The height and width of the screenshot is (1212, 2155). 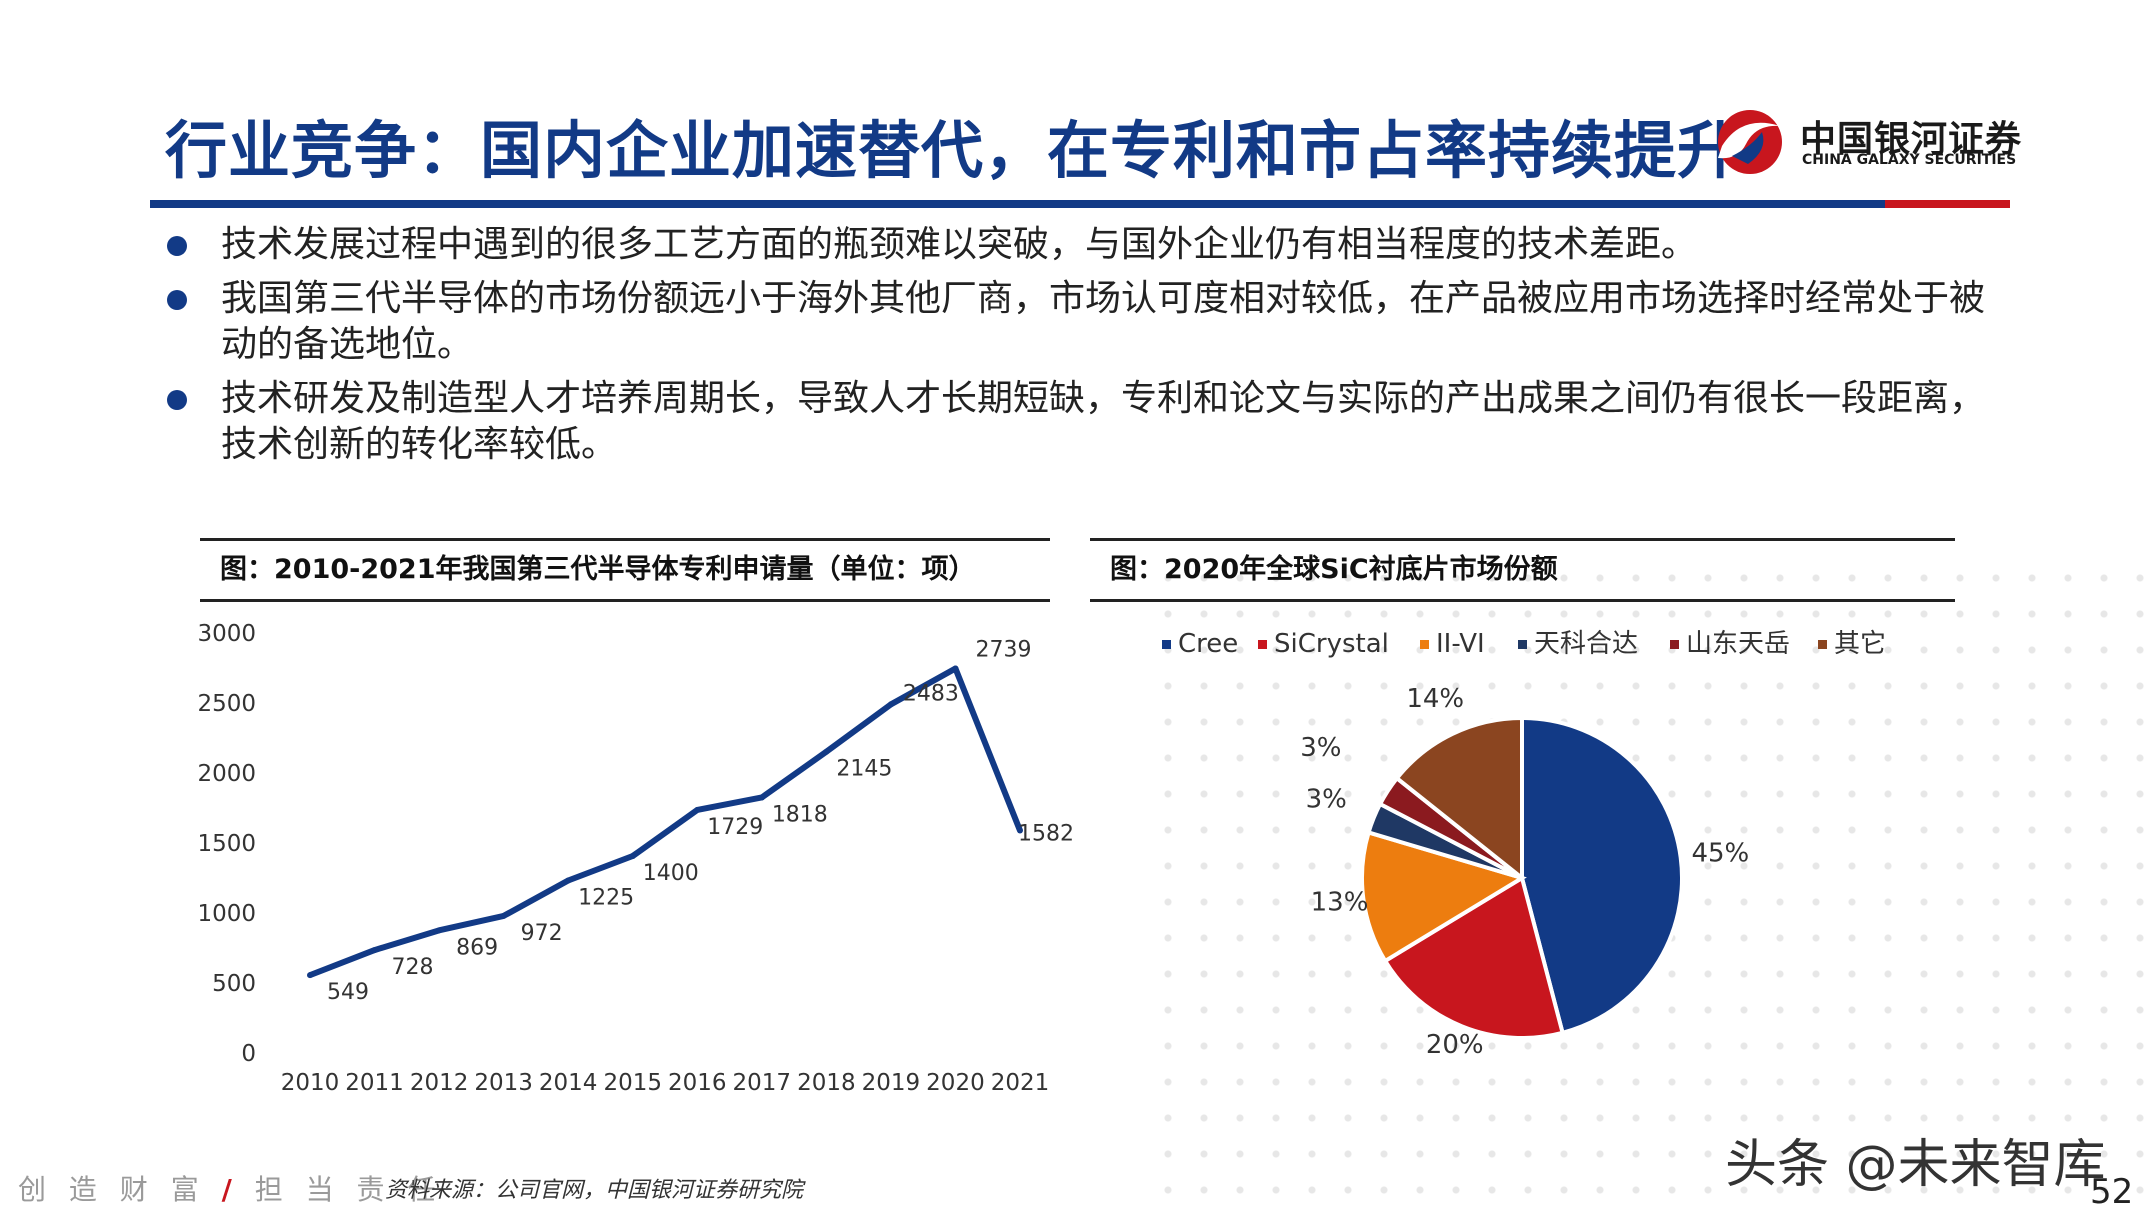 I want to click on data-label: 1729, so click(x=735, y=827).